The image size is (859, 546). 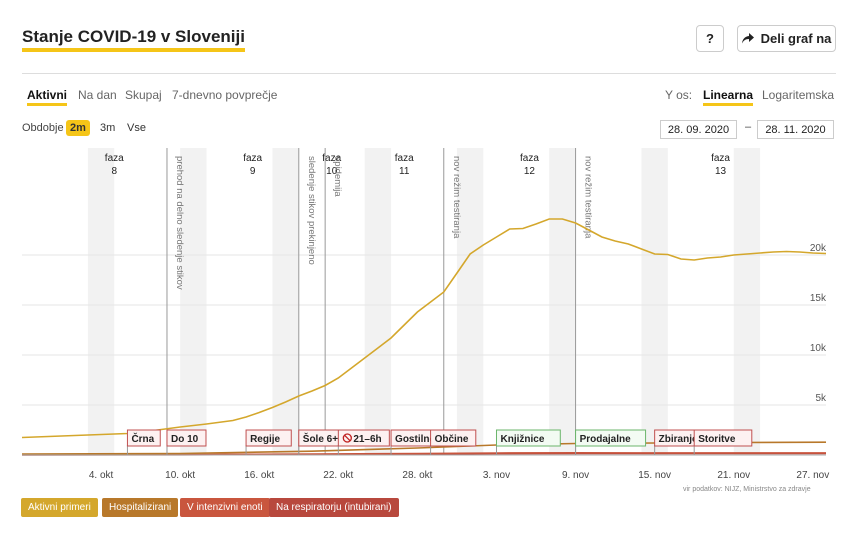 What do you see at coordinates (496, 475) in the screenshot?
I see `x-tick-label: 3. nov` at bounding box center [496, 475].